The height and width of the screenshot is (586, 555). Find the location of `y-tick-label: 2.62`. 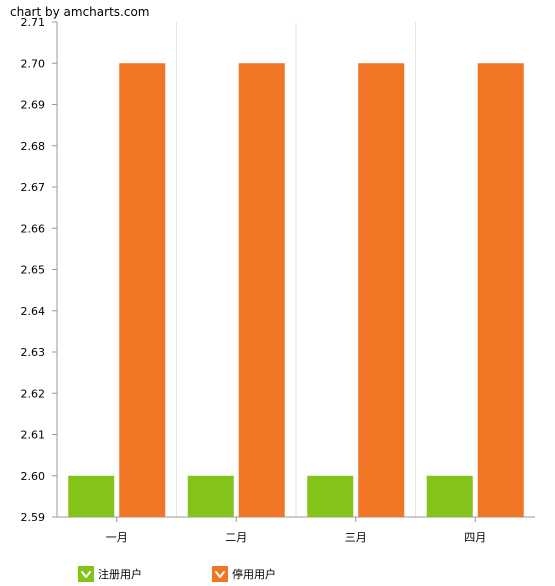

y-tick-label: 2.62 is located at coordinates (33, 393).